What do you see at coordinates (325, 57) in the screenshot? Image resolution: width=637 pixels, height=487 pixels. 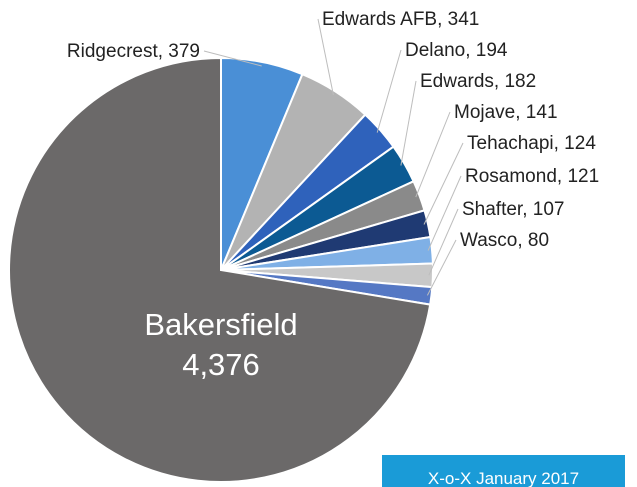 I see `leader-edwards-afb` at bounding box center [325, 57].